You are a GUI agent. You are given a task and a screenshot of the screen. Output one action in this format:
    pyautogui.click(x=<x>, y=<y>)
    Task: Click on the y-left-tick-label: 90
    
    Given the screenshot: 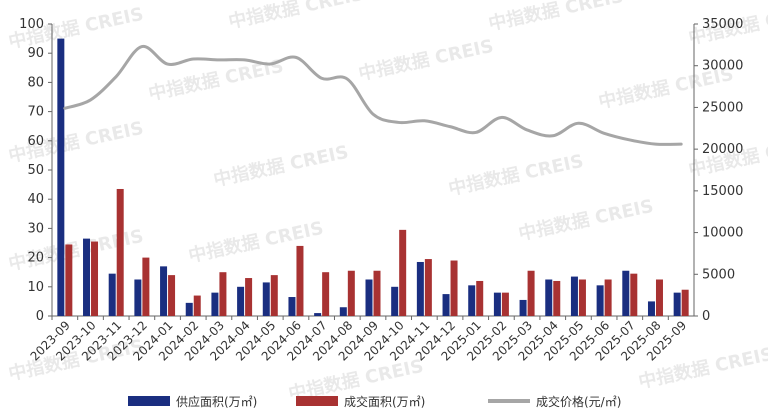 What is the action you would take?
    pyautogui.click(x=35, y=53)
    